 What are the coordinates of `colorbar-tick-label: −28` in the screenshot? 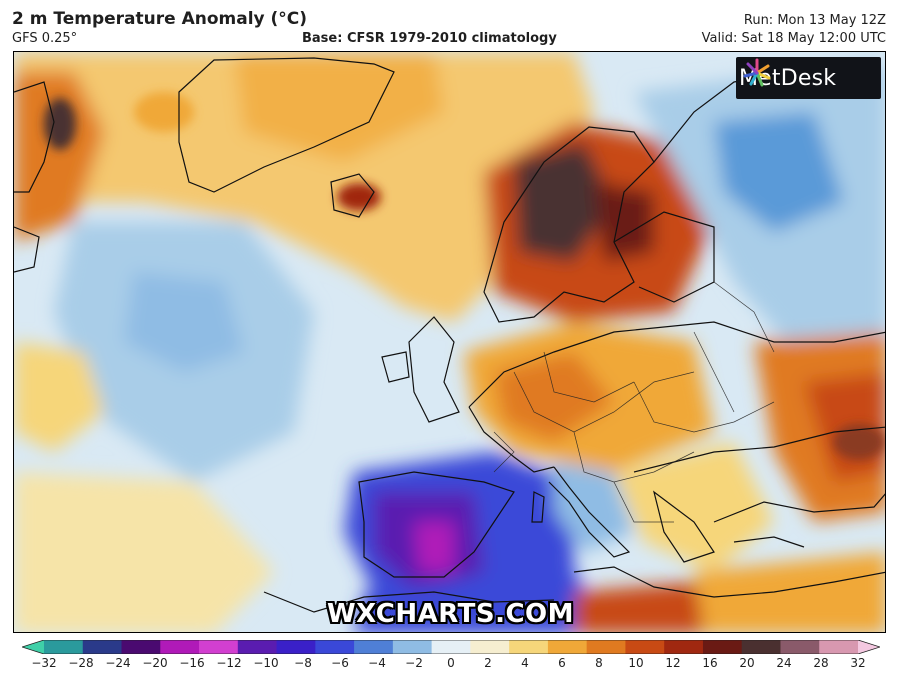 It's located at (81, 663).